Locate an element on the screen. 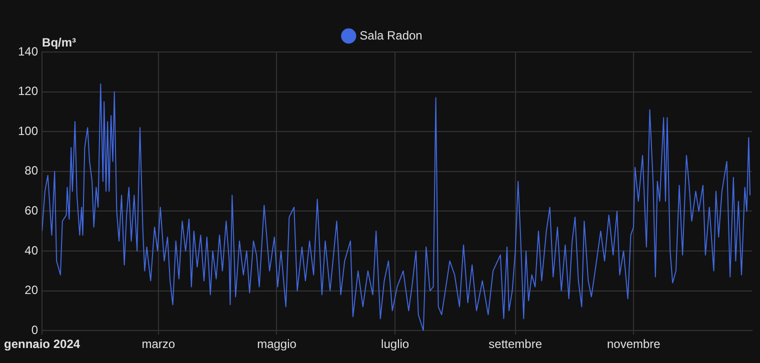  x-tick-label: settembre is located at coordinates (515, 344).